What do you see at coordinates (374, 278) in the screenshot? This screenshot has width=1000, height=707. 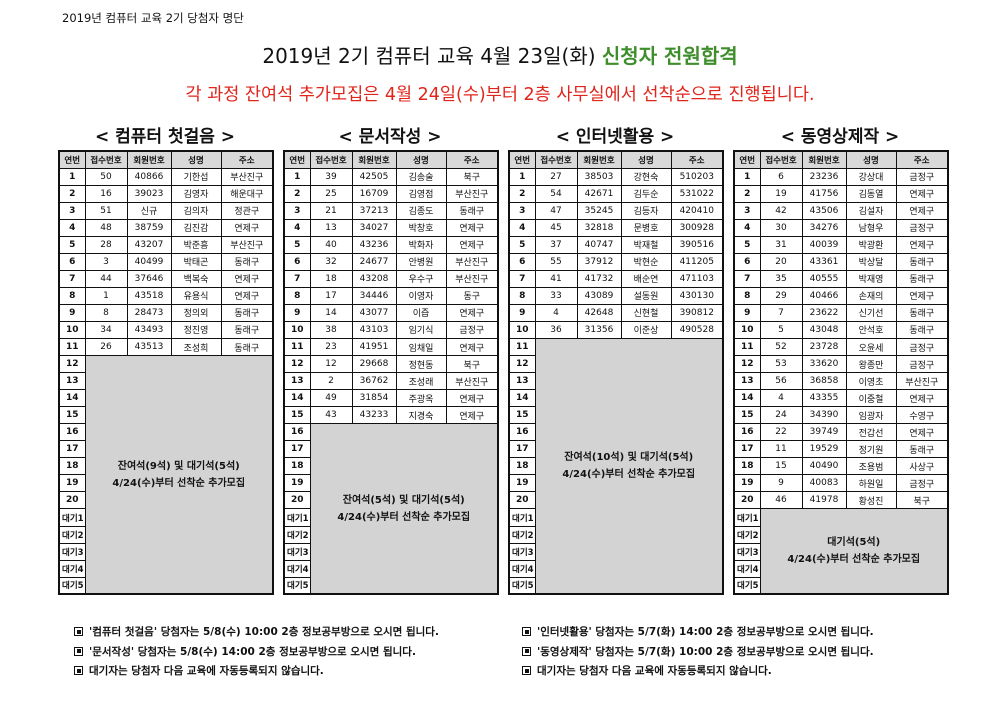 I see `table-cell: 43208` at bounding box center [374, 278].